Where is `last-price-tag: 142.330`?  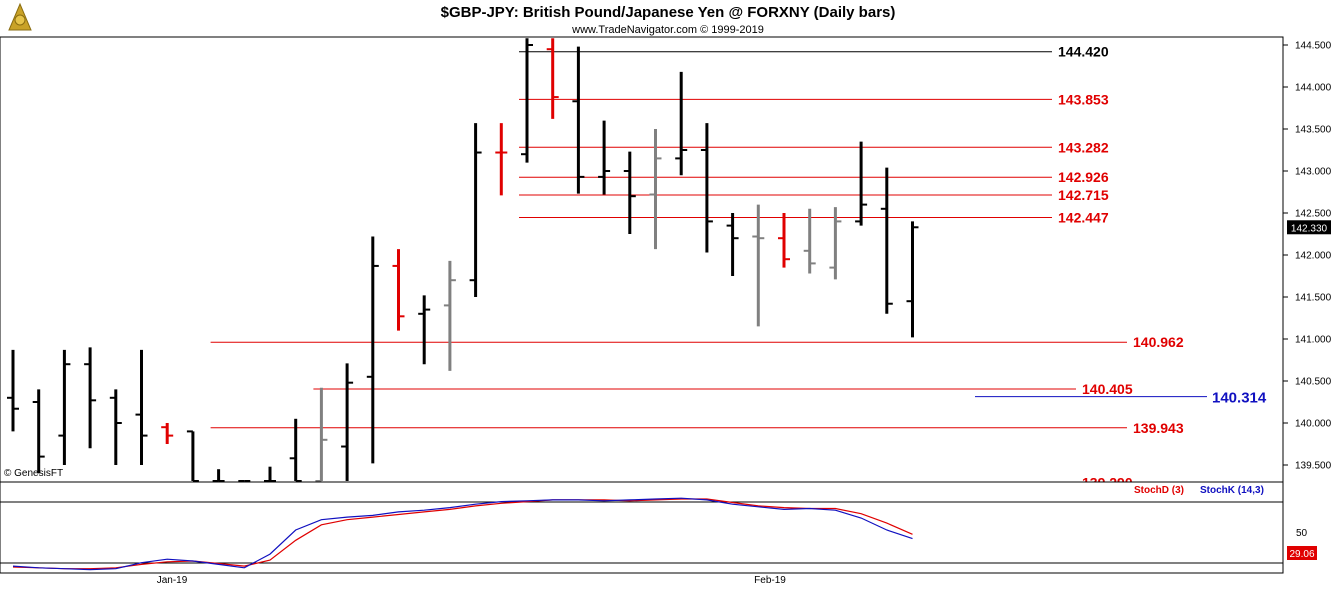 last-price-tag: 142.330 is located at coordinates (1309, 227).